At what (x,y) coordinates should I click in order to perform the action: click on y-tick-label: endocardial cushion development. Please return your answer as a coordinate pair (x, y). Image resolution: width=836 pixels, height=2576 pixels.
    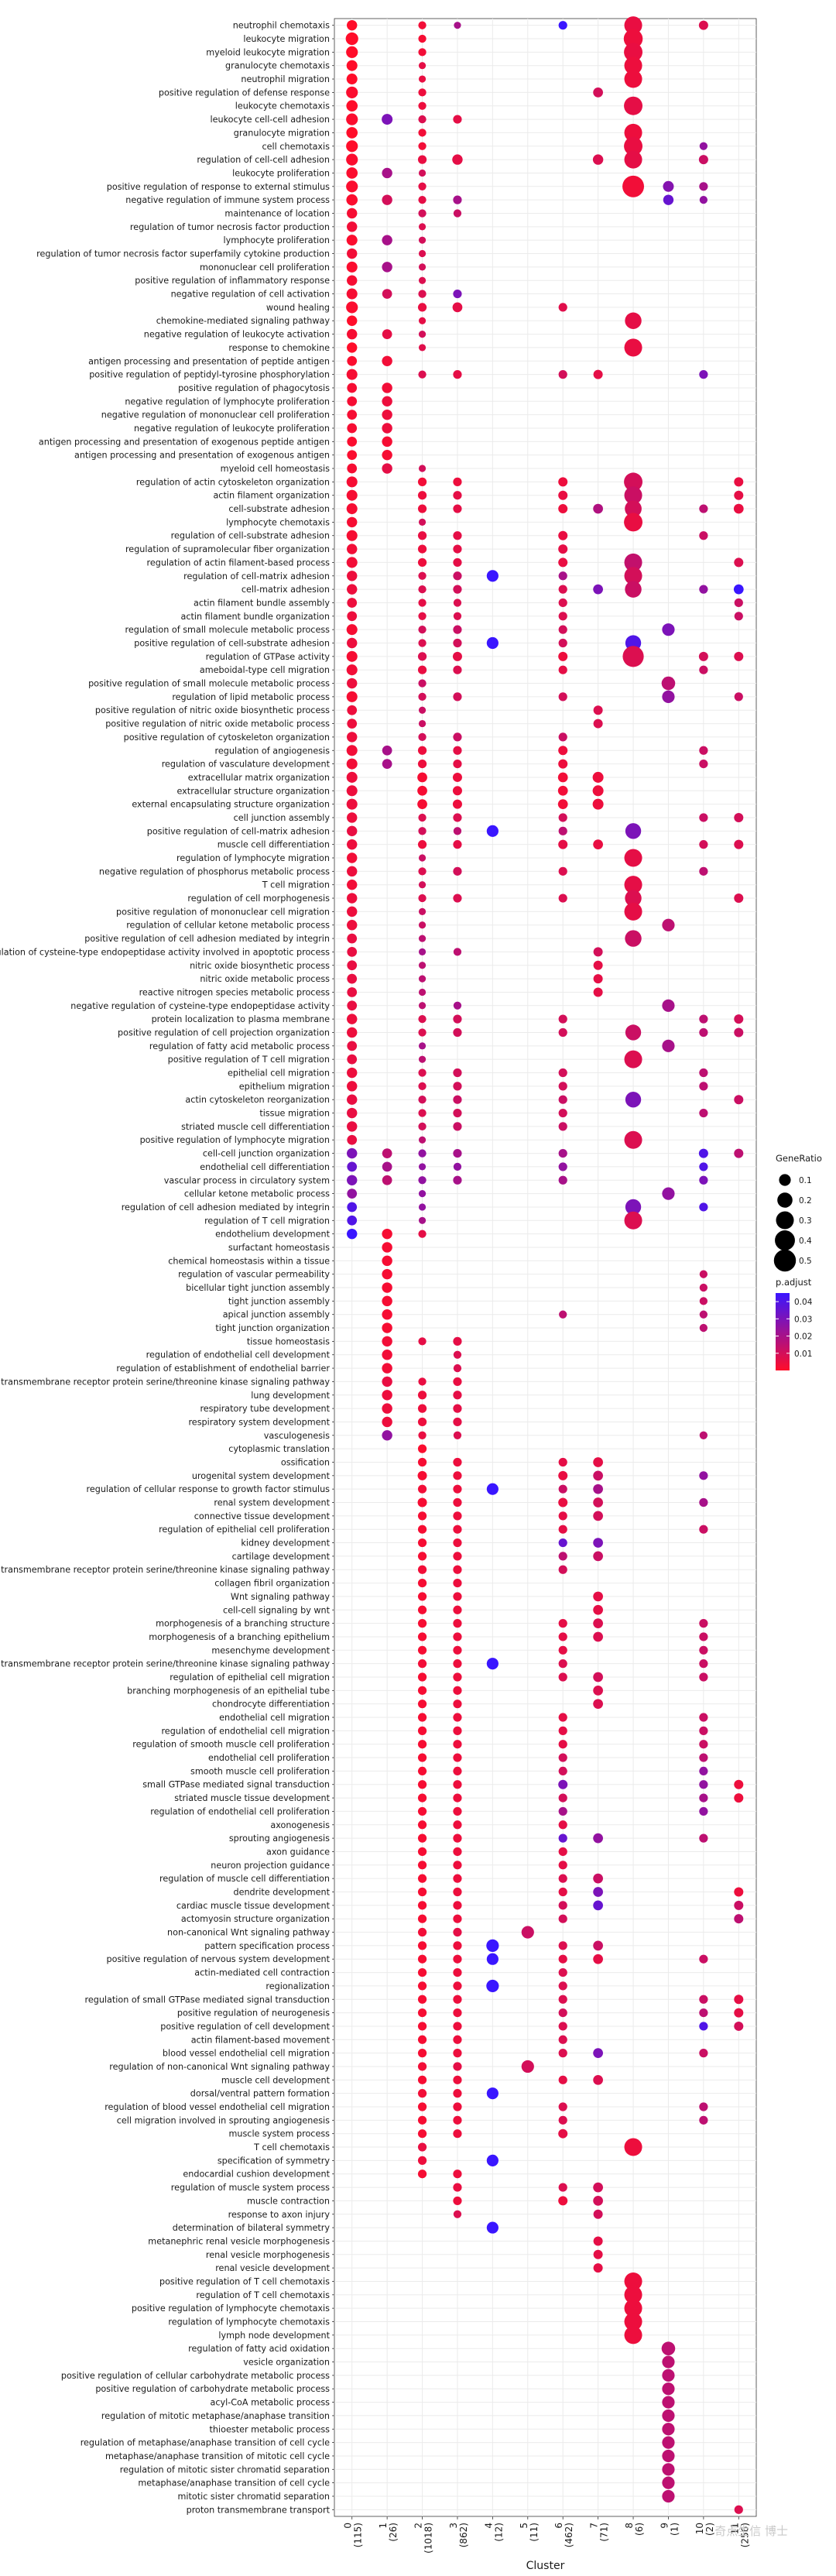
    Looking at the image, I should click on (256, 2175).